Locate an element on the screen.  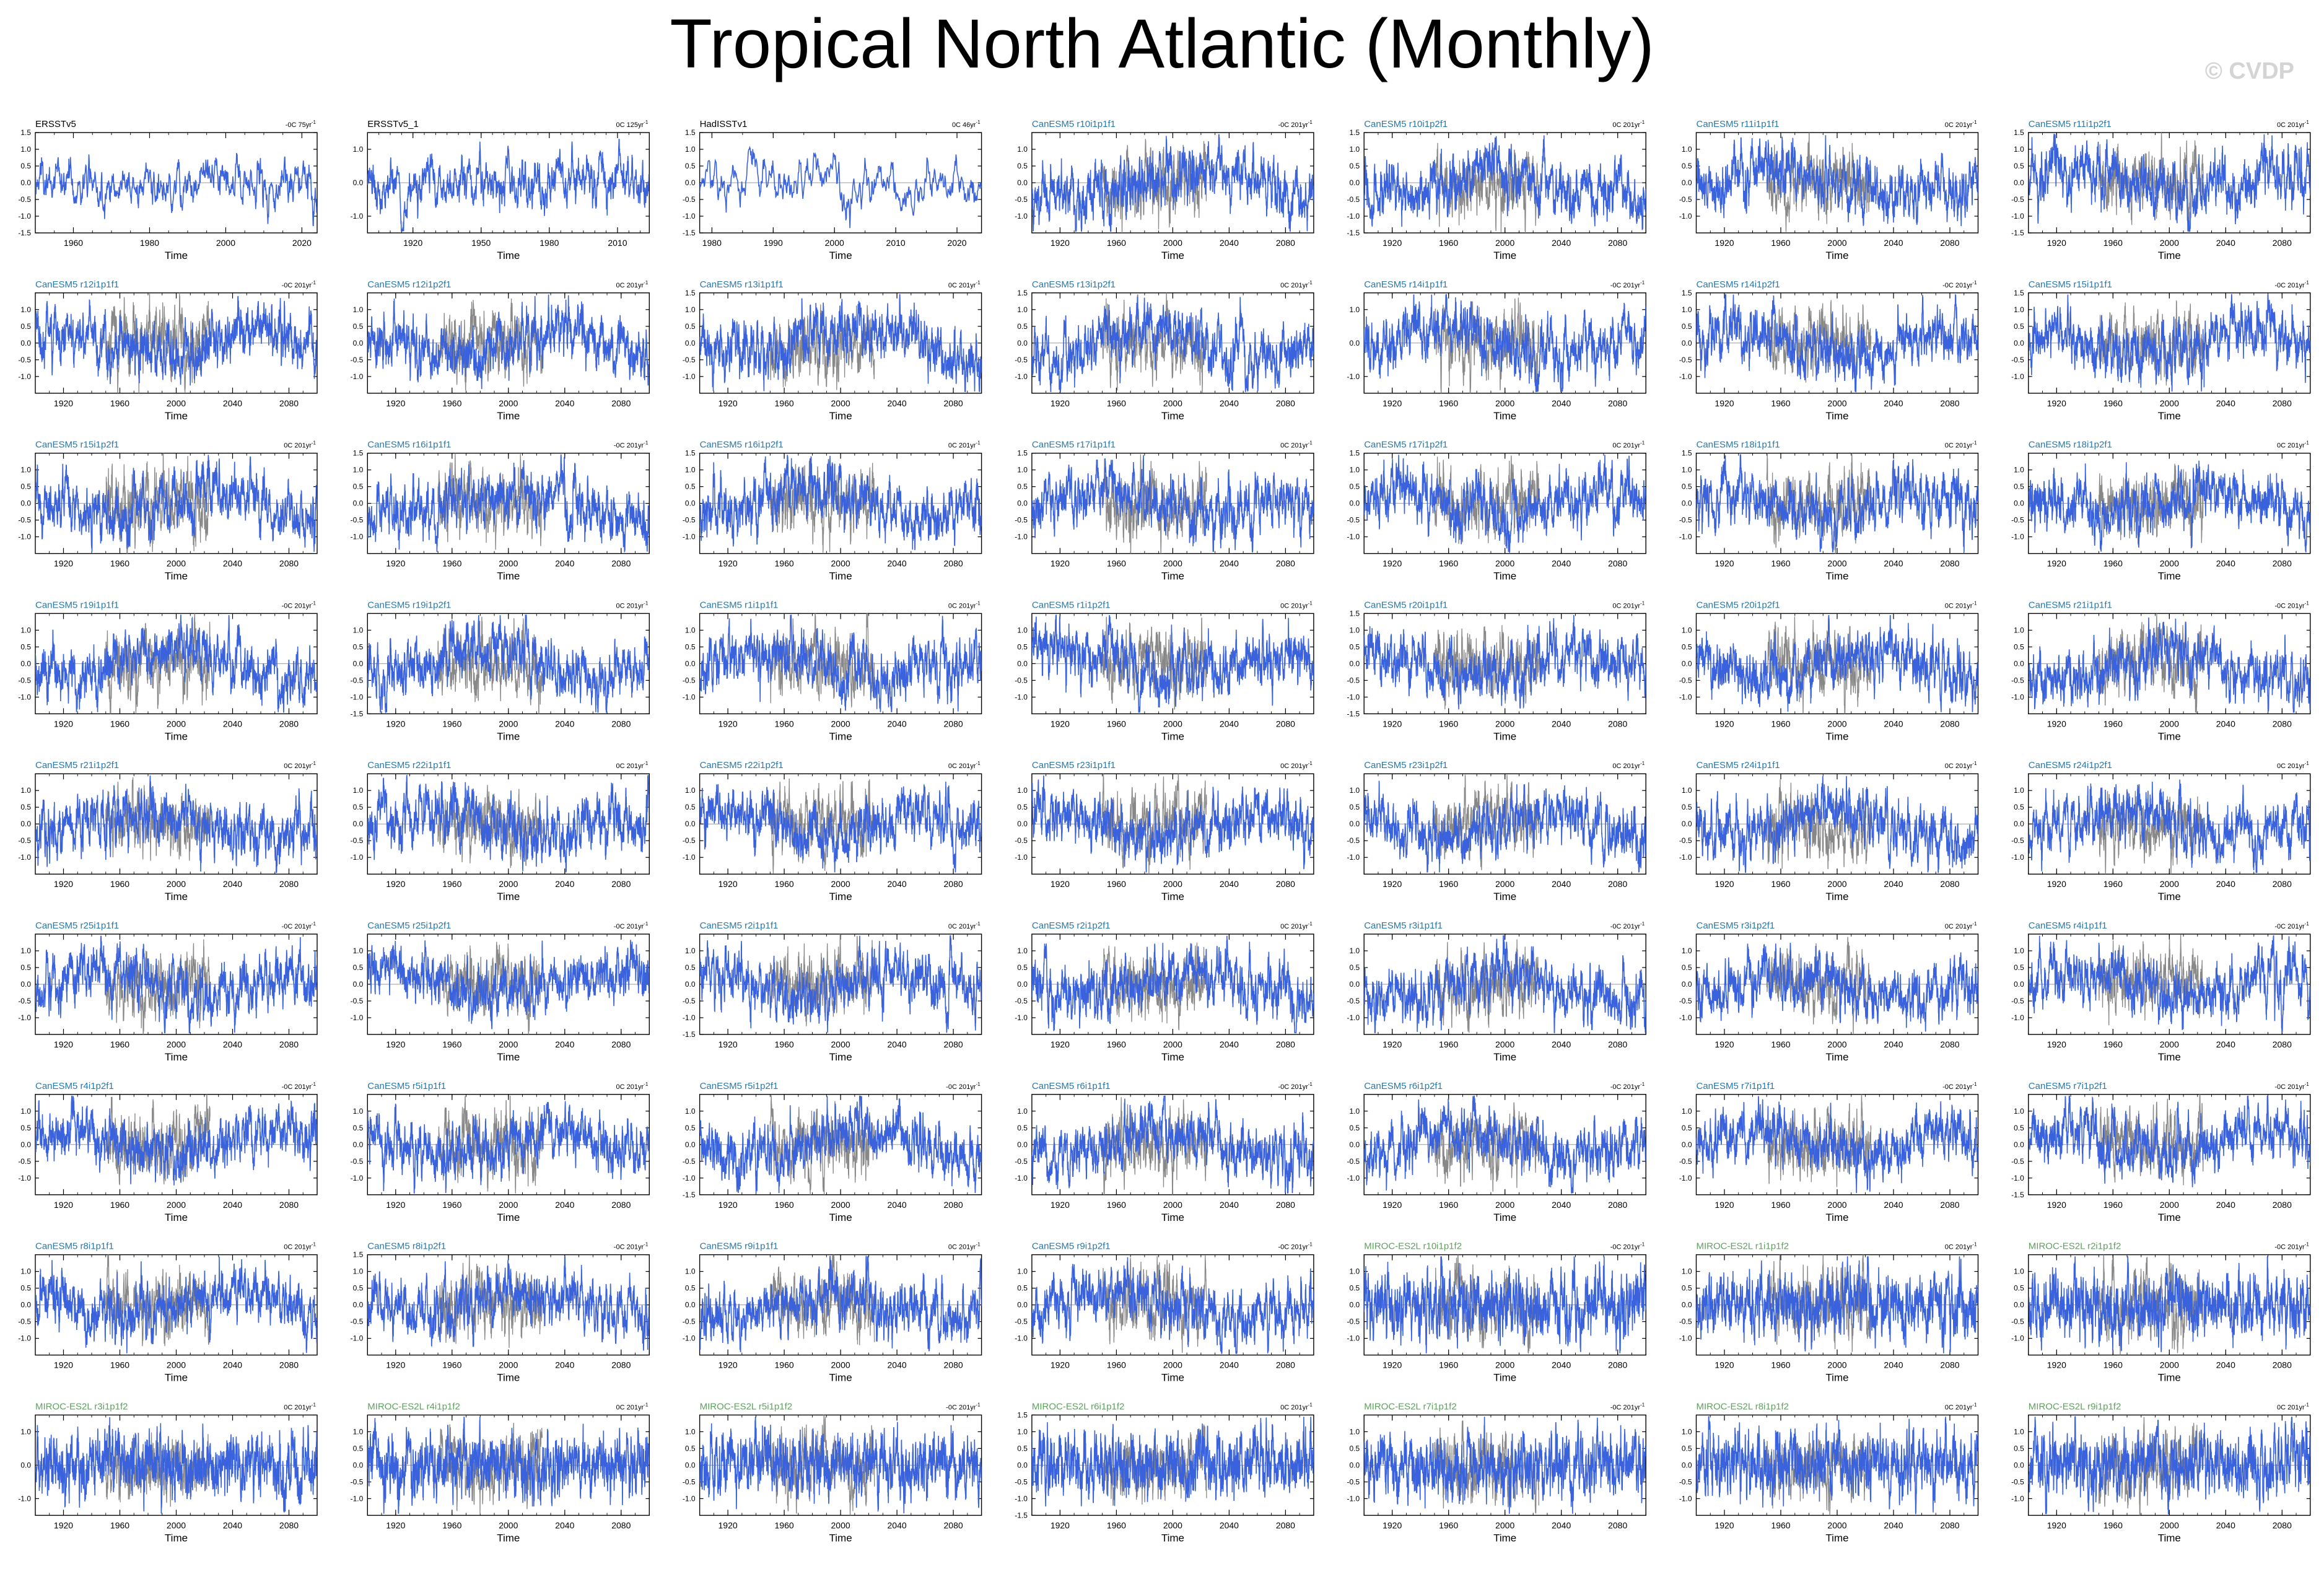
panel-title: ERSSTv5 is located at coordinates (55, 124).